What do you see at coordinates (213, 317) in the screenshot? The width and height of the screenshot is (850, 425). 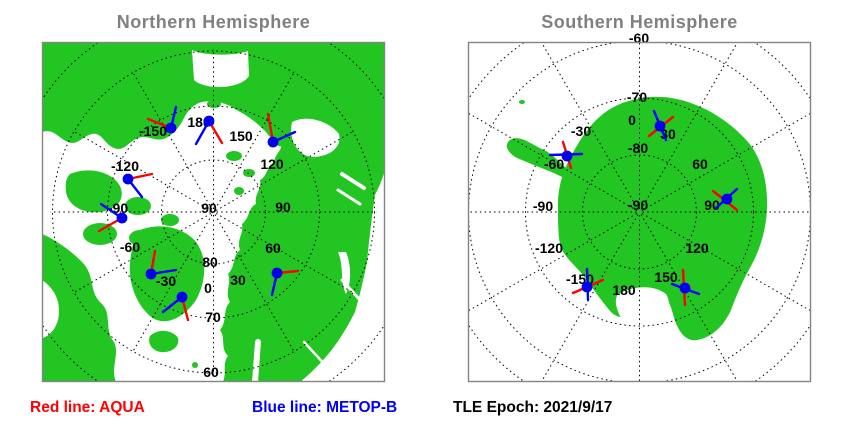 I see `latitude-label: 70` at bounding box center [213, 317].